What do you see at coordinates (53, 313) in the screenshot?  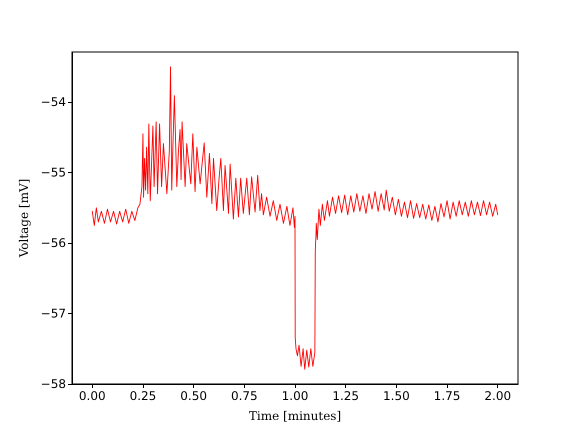 I see `y-tick-label: −57` at bounding box center [53, 313].